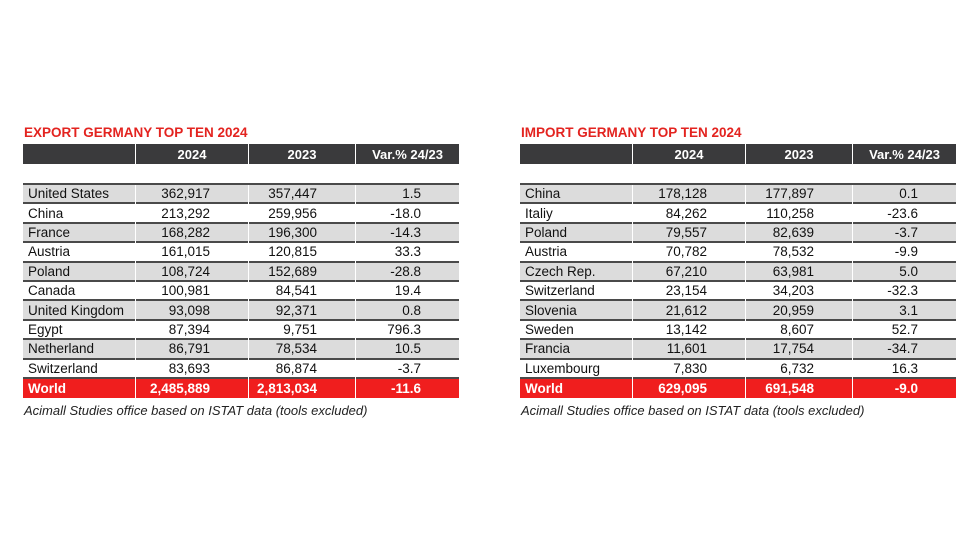 This screenshot has width=980, height=560. Describe the element at coordinates (407, 311) in the screenshot. I see `variation-cell: 0.8` at that location.